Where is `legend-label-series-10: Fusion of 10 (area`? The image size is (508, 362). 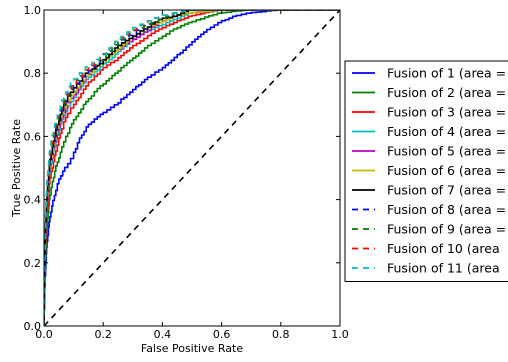 legend-label-series-10: Fusion of 10 (area is located at coordinates (443, 248).